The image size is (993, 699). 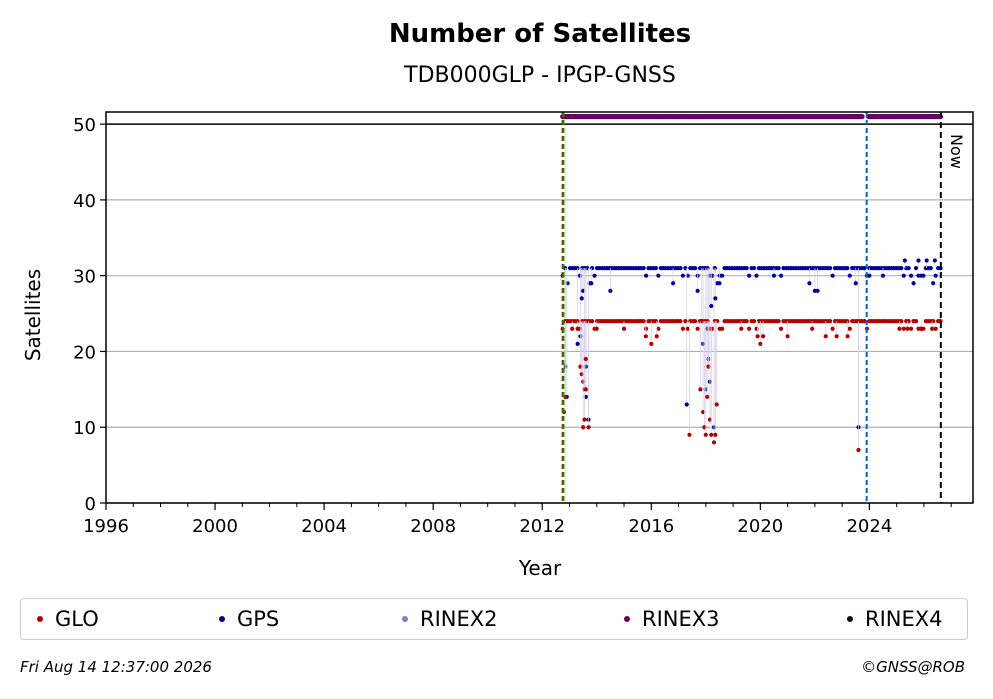 What do you see at coordinates (84, 277) in the screenshot?
I see `y-tick-label: 30` at bounding box center [84, 277].